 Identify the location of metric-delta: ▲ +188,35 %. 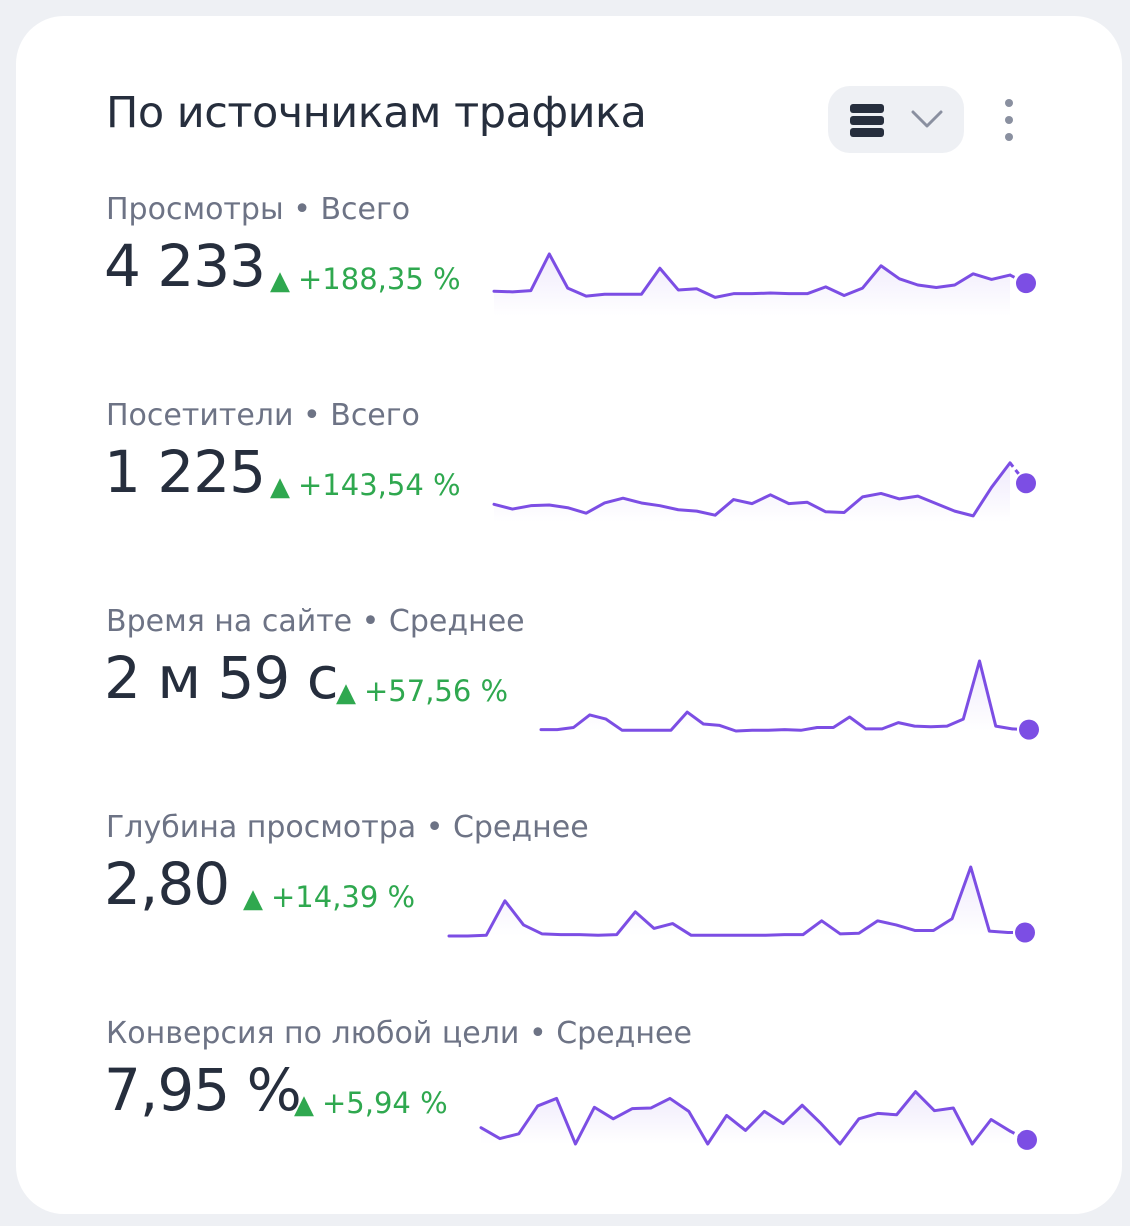
(365, 279).